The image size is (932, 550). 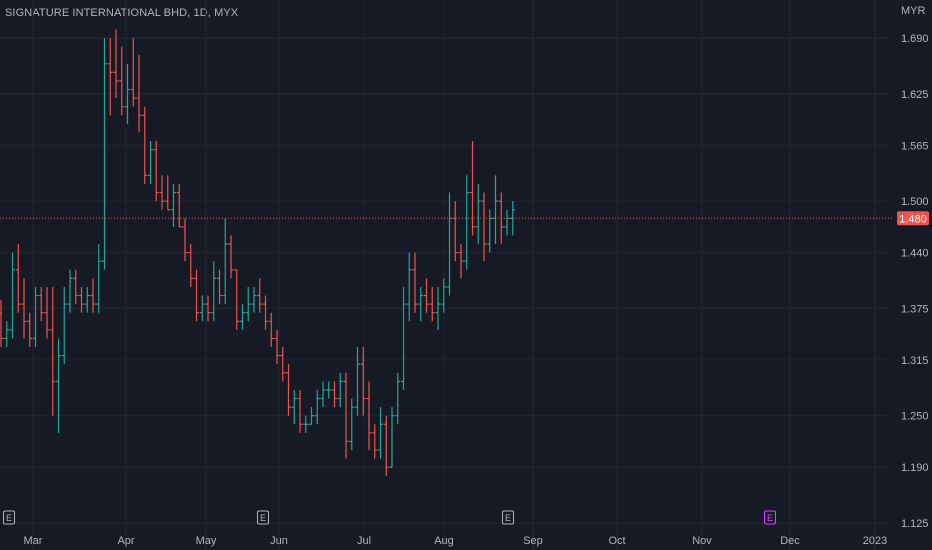 I want to click on y-tick-label: 1.125, so click(x=915, y=524).